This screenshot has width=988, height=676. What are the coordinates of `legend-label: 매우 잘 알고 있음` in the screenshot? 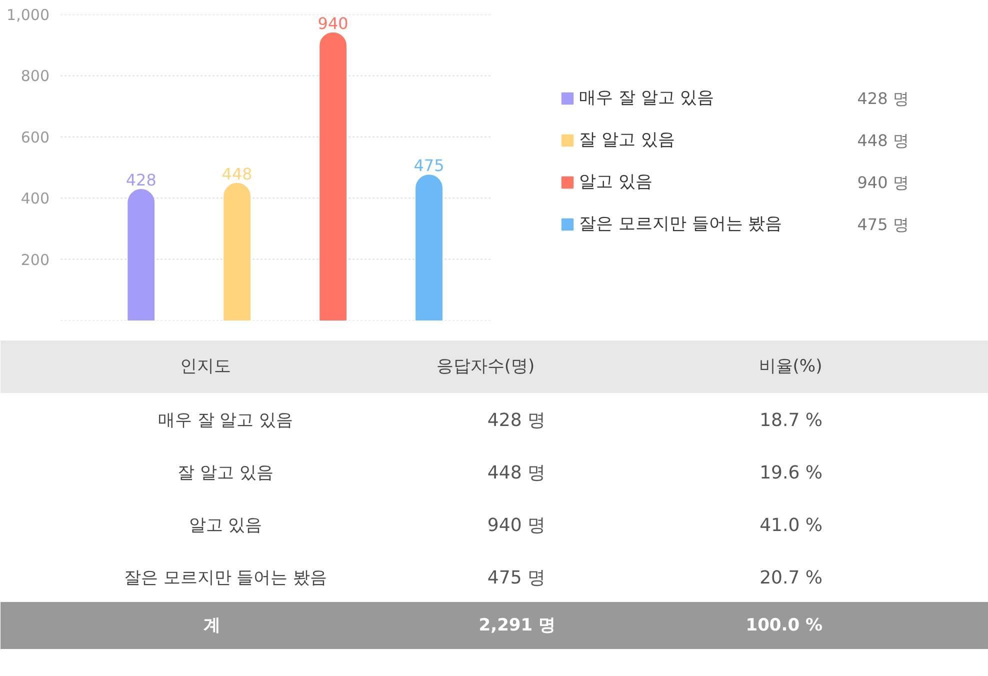 It's located at (646, 98).